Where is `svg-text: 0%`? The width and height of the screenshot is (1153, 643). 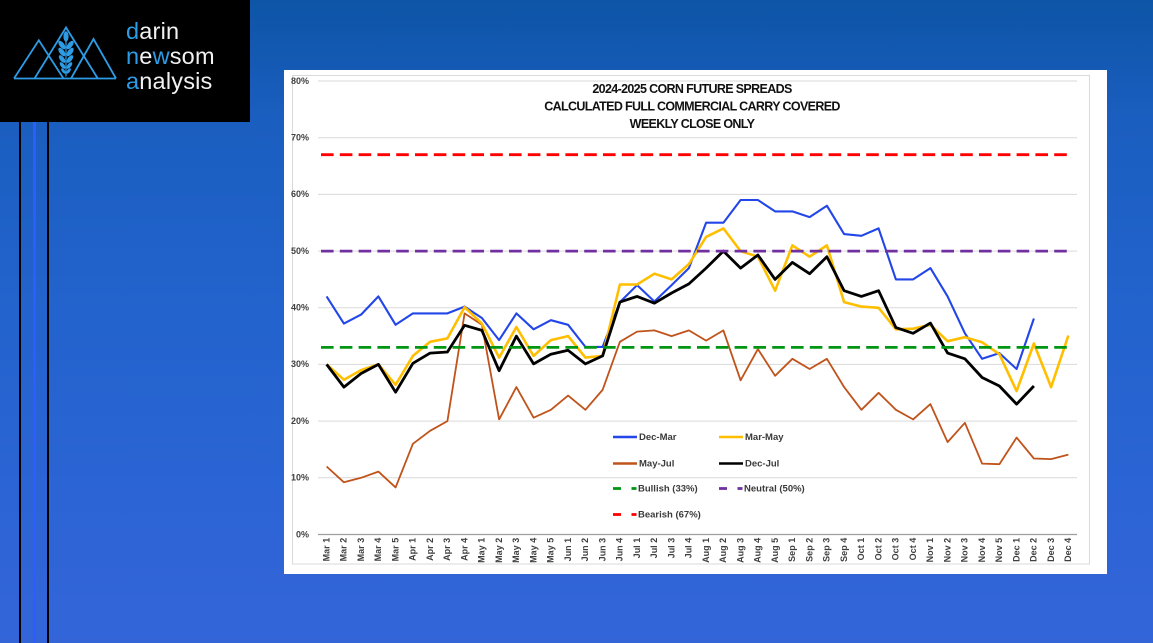
svg-text: 0% is located at coordinates (302, 534).